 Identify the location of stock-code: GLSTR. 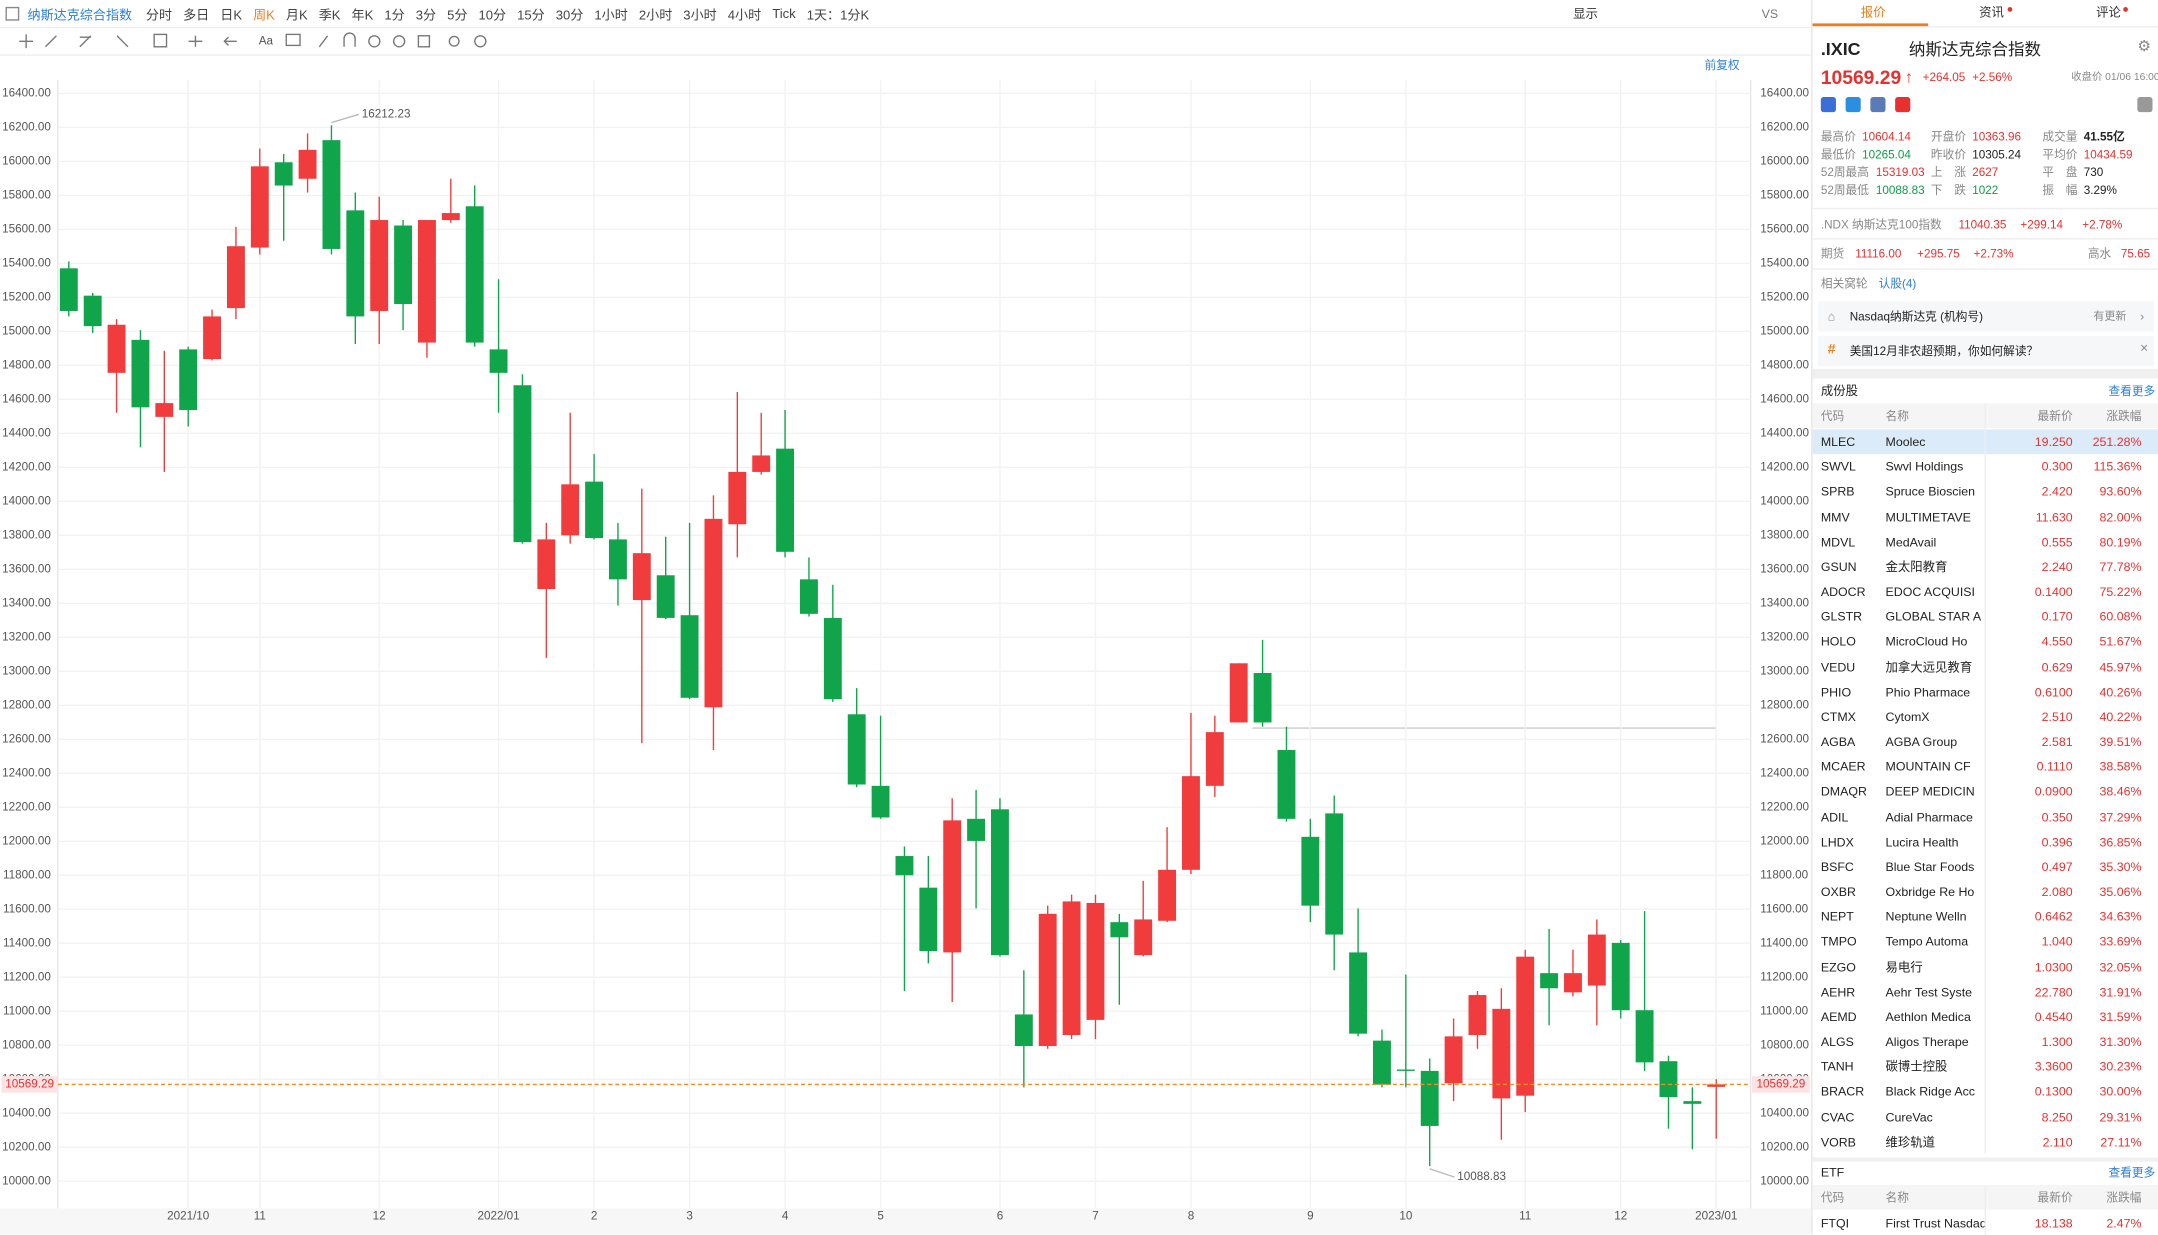
(1841, 616).